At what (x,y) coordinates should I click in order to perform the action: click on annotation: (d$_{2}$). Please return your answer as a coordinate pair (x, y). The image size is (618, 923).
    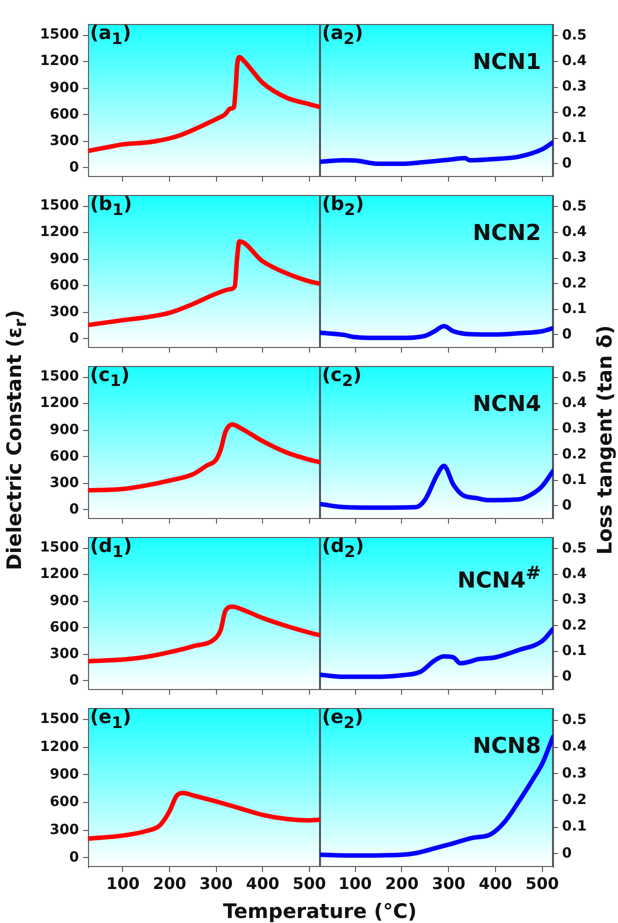
    Looking at the image, I should click on (343, 548).